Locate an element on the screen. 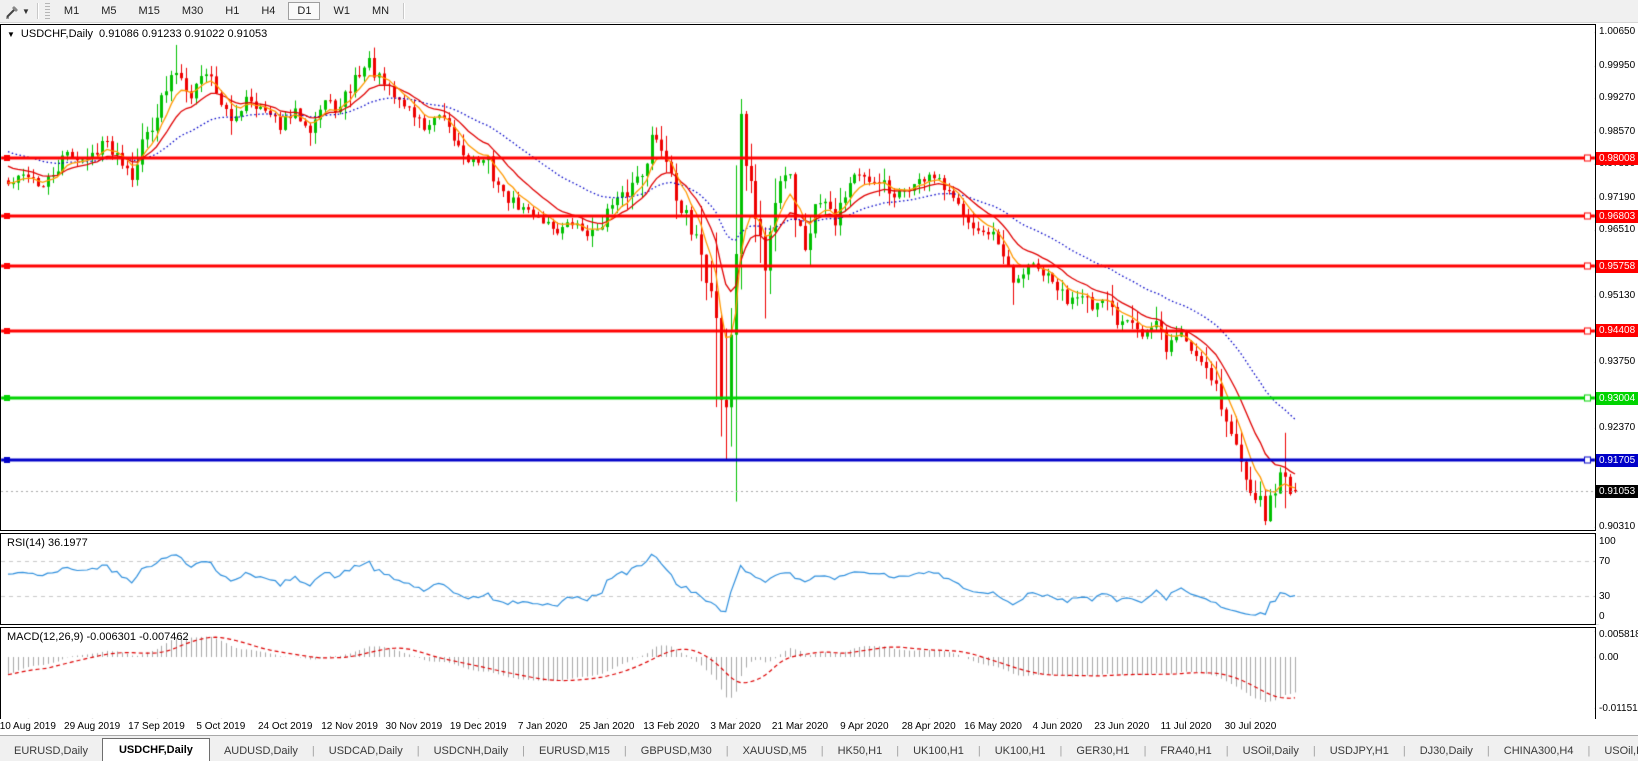 This screenshot has height=761, width=1638. date-tick-label: 12 Nov 2019 is located at coordinates (349, 726).